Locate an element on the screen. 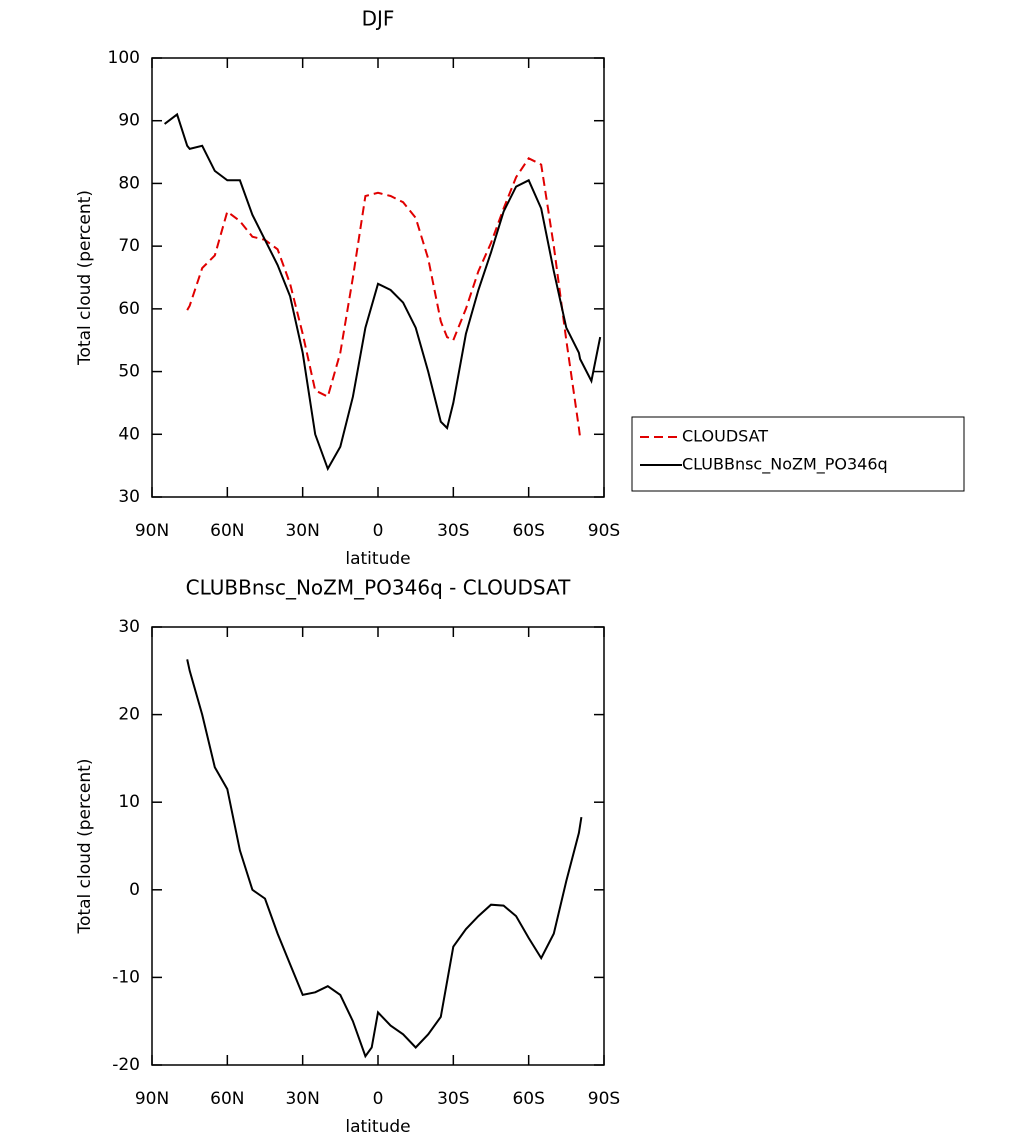 Image resolution: width=1030 pixels, height=1140 pixels. legend-box is located at coordinates (798, 454).